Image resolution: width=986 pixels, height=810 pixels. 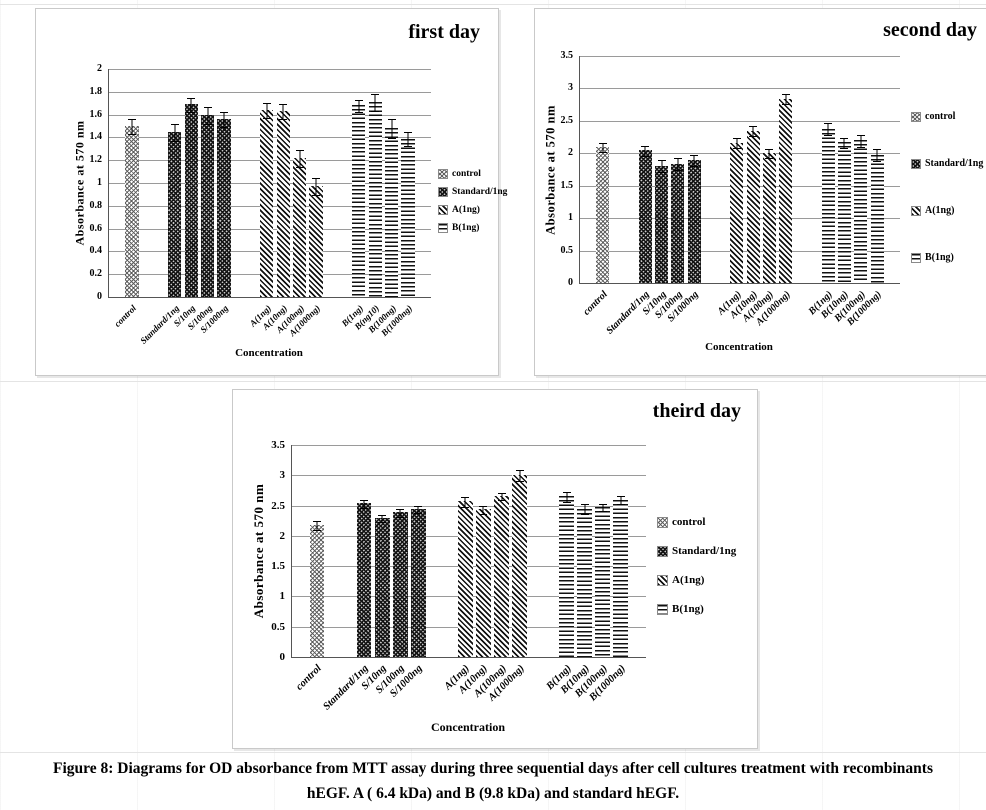 What do you see at coordinates (364, 580) in the screenshot?
I see `bar-Standard/1ng` at bounding box center [364, 580].